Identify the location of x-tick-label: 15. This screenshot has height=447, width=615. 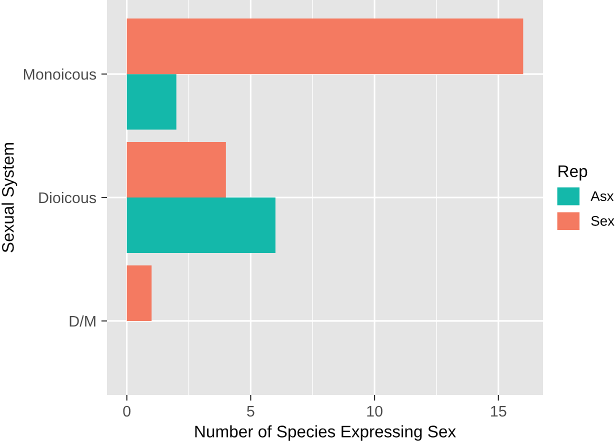
(498, 411).